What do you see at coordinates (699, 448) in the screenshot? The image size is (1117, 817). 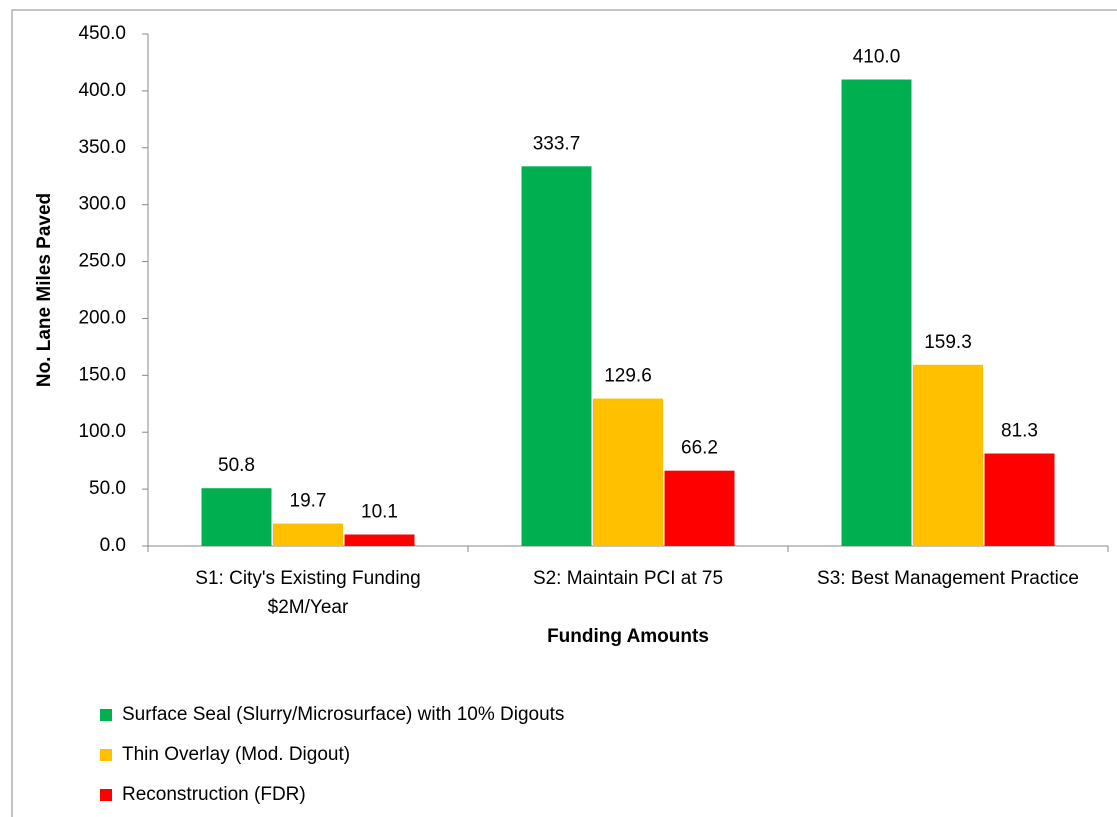 I see `data-label: 66.2` at bounding box center [699, 448].